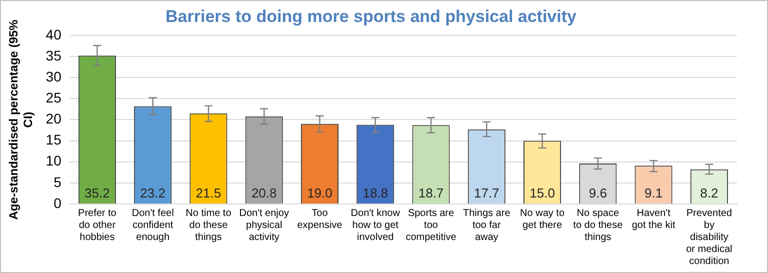  I want to click on x-tick-label: Too expensive, so click(320, 219).